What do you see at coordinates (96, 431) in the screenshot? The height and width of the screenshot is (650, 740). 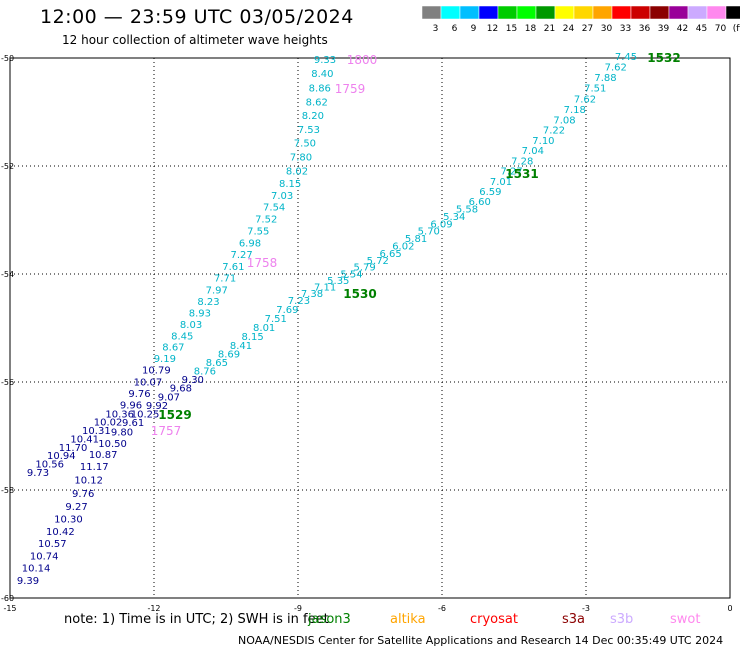 I see `track-a-value-31: 10.31` at bounding box center [96, 431].